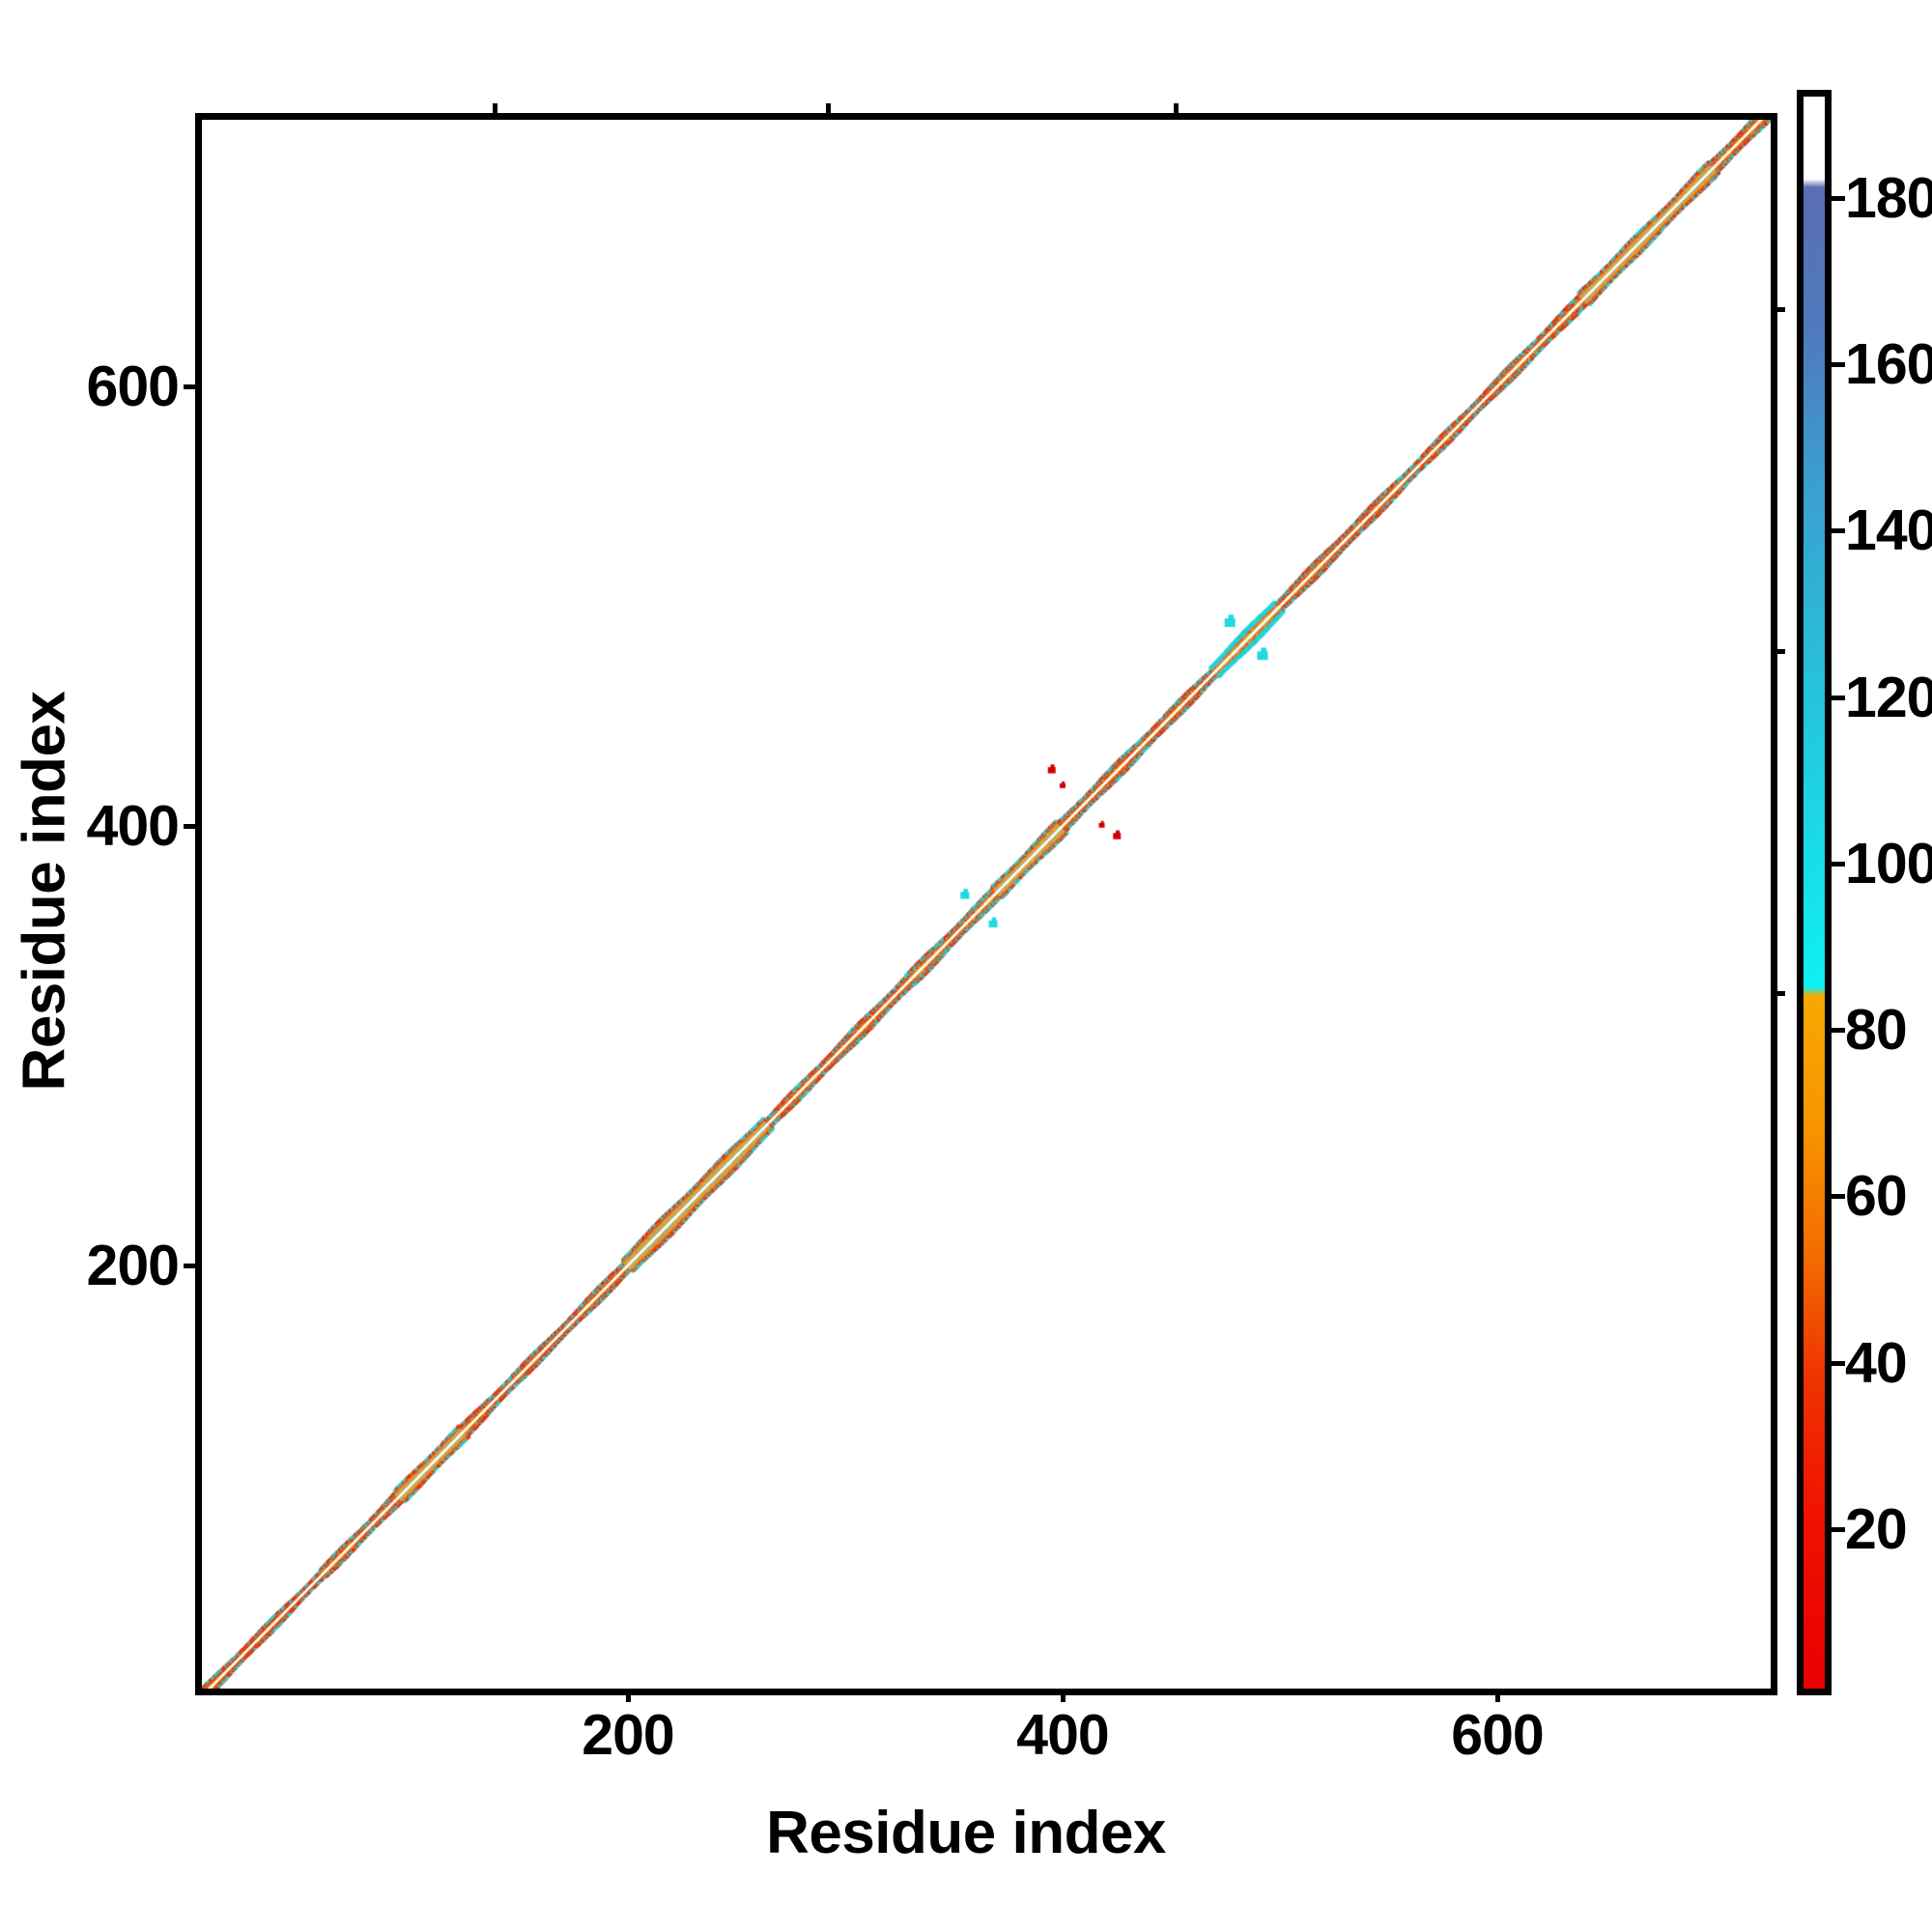 The height and width of the screenshot is (1932, 1932). Describe the element at coordinates (133, 1265) in the screenshot. I see `y-tick-label-200: 200` at that location.